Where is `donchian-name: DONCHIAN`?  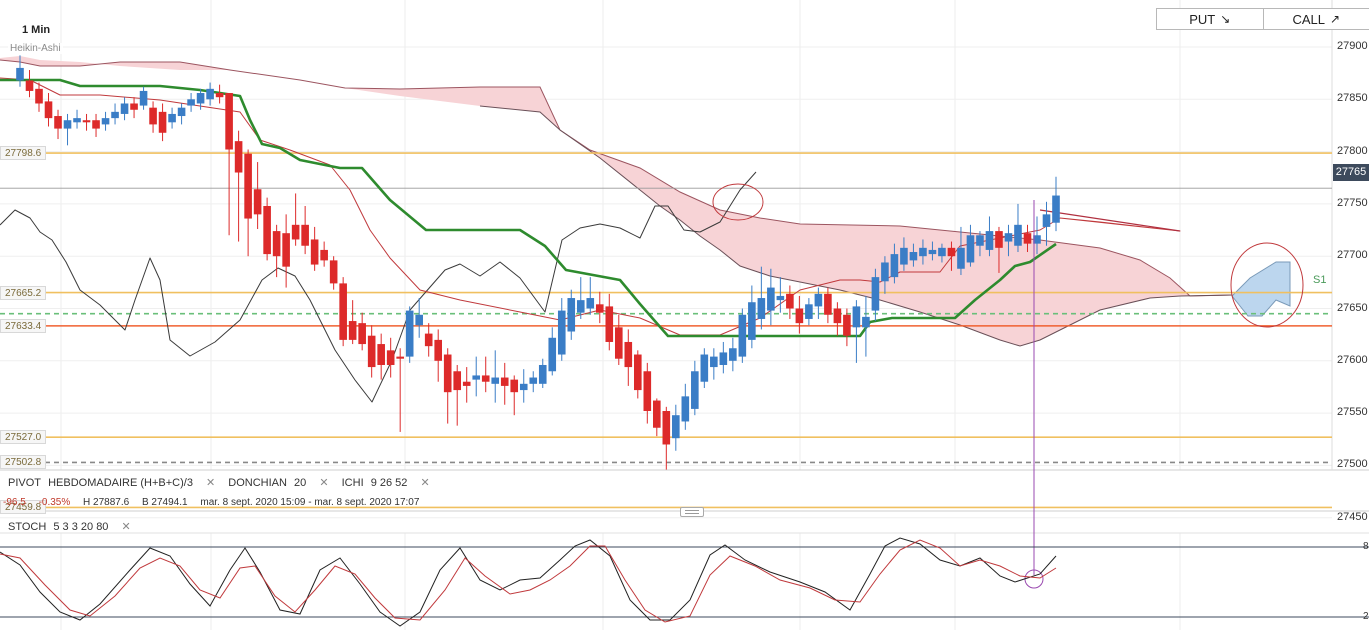
donchian-name: DONCHIAN is located at coordinates (257, 483).